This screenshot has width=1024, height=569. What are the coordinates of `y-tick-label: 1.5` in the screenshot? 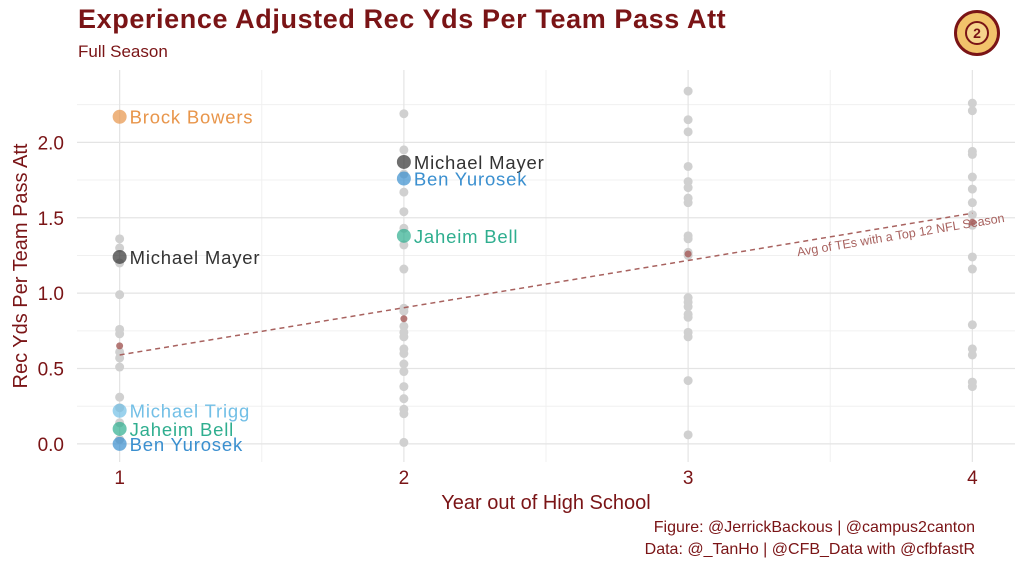 It's located at (51, 219).